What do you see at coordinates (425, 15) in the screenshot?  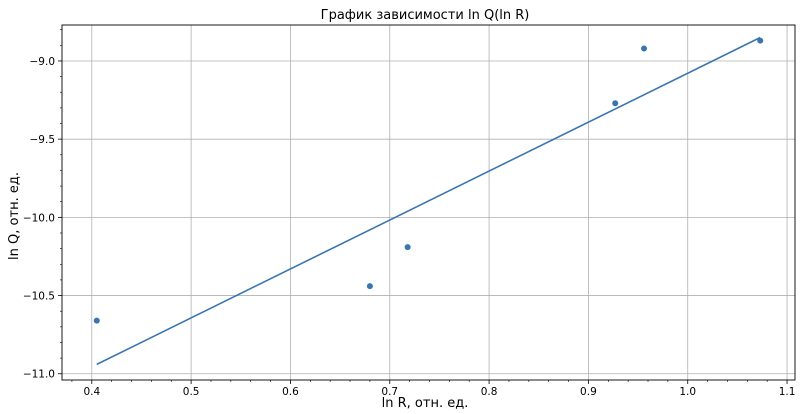 I see `chart-title: График зависимости ln Q(ln R)` at bounding box center [425, 15].